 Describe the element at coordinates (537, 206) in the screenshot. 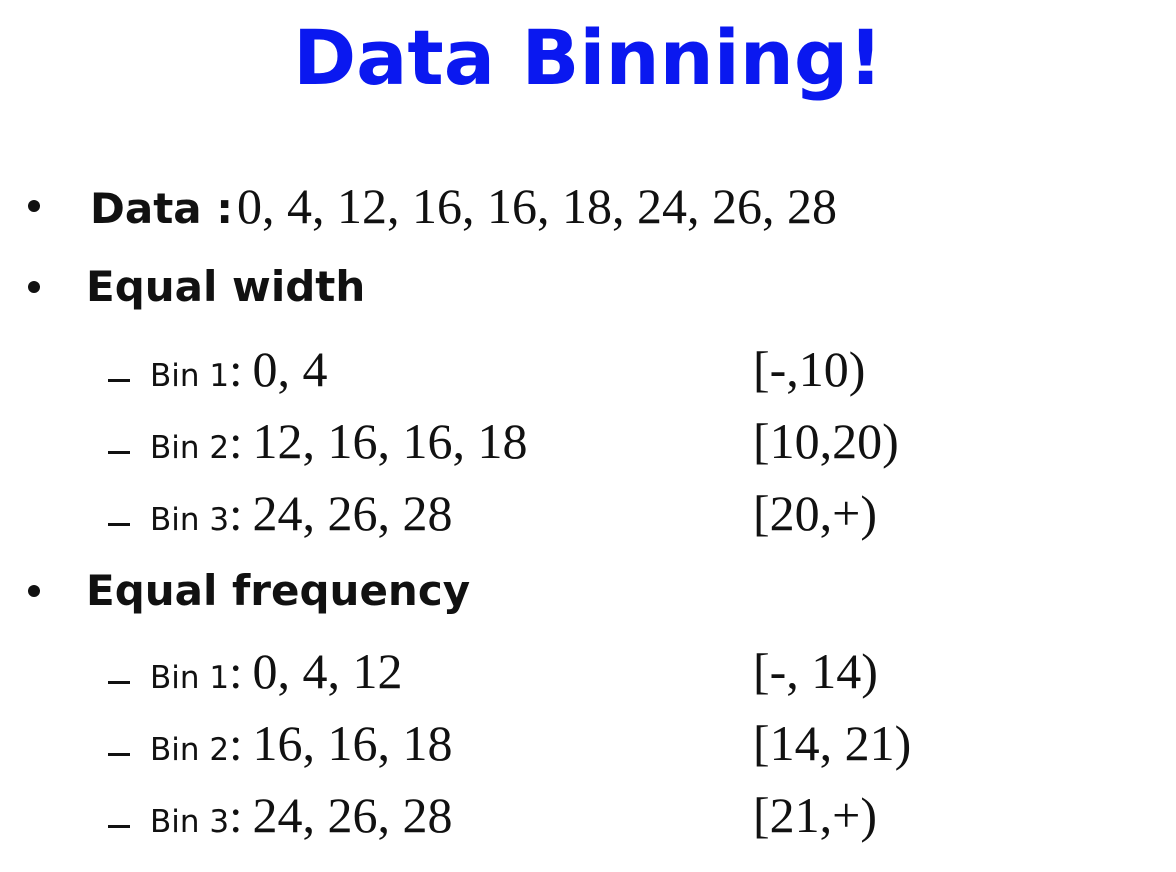

I see `data-values: 0, 4, 12, 16, 16, 18, 24, 26, 28` at that location.